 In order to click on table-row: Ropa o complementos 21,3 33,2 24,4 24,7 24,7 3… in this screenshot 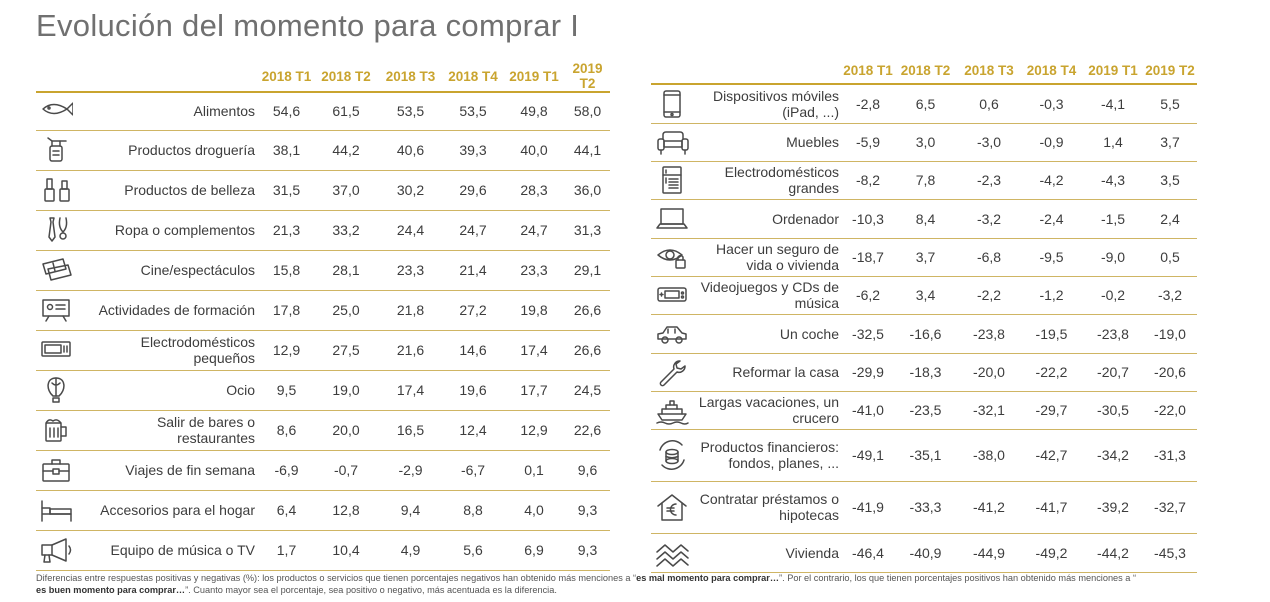, I will do `click(323, 230)`.